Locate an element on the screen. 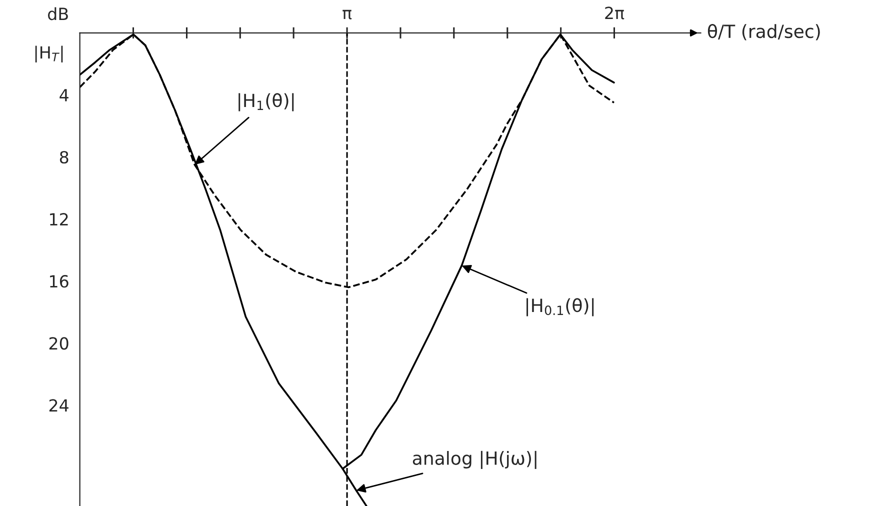  x-axis-title: θ/T (rad/sec) is located at coordinates (764, 32).